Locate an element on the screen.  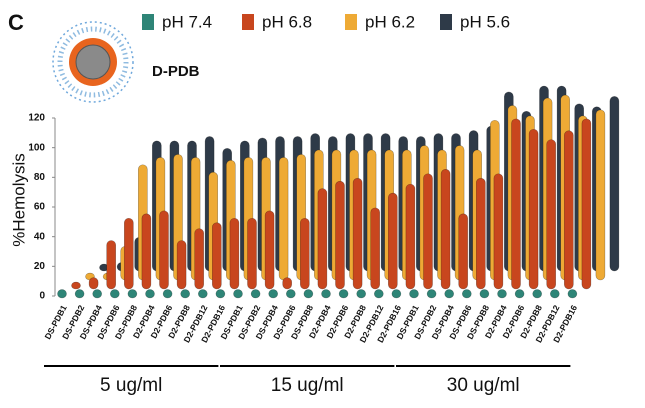
y-tick-label: 120 is located at coordinates (36, 118).